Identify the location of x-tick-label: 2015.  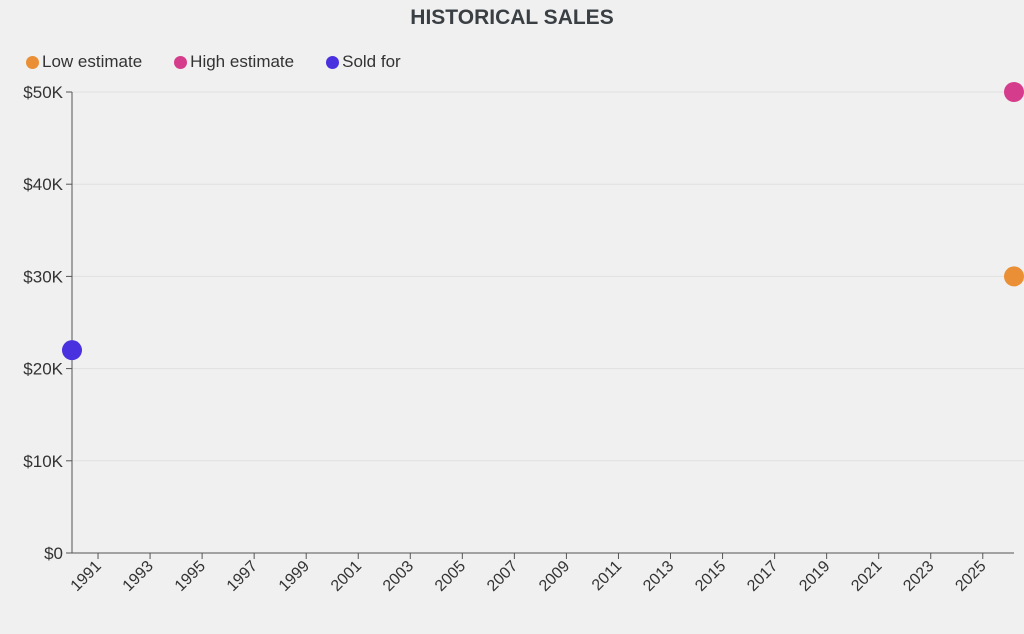
(710, 576).